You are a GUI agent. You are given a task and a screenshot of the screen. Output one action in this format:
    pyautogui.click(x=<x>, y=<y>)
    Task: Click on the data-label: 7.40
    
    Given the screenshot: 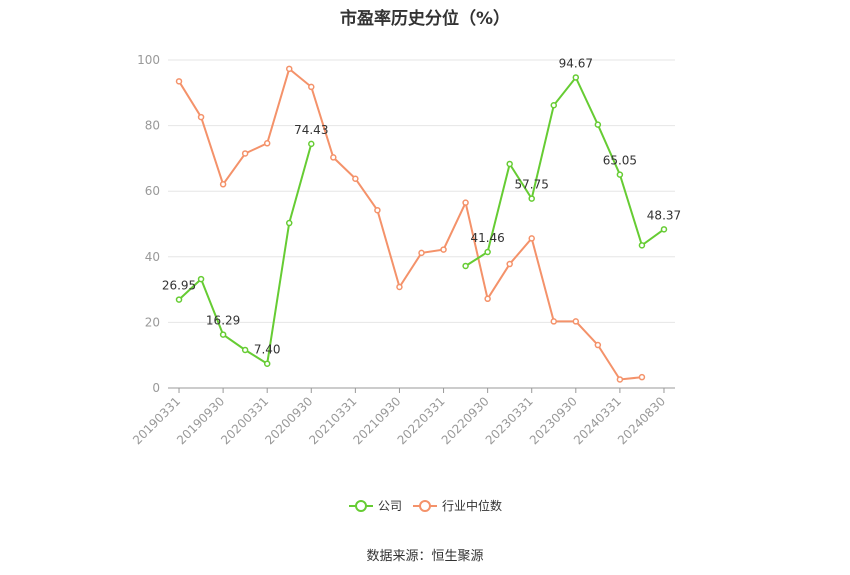 What is the action you would take?
    pyautogui.click(x=267, y=350)
    